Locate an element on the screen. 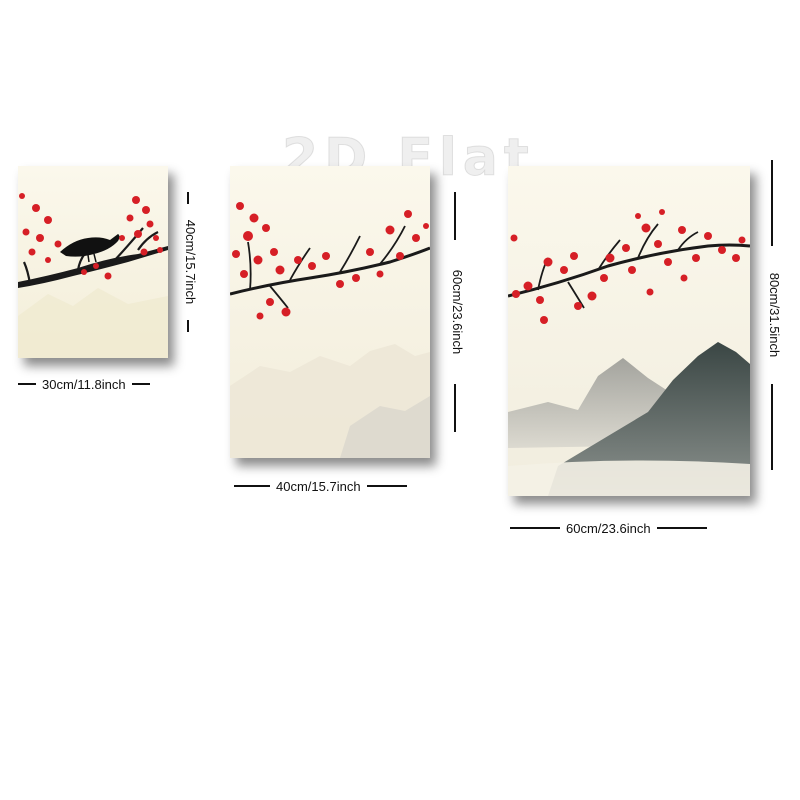 The width and height of the screenshot is (800, 800). width-label-small: 30cm/11.8inch is located at coordinates (84, 384).